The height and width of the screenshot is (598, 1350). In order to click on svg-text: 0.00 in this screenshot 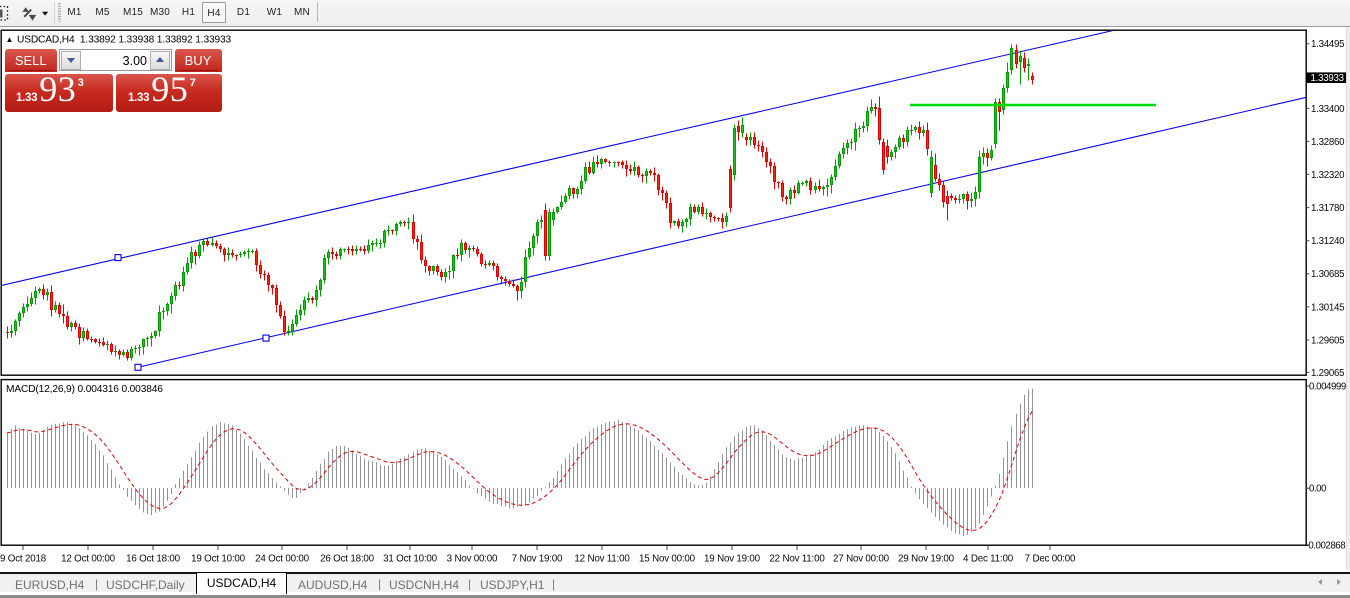, I will do `click(1318, 489)`.